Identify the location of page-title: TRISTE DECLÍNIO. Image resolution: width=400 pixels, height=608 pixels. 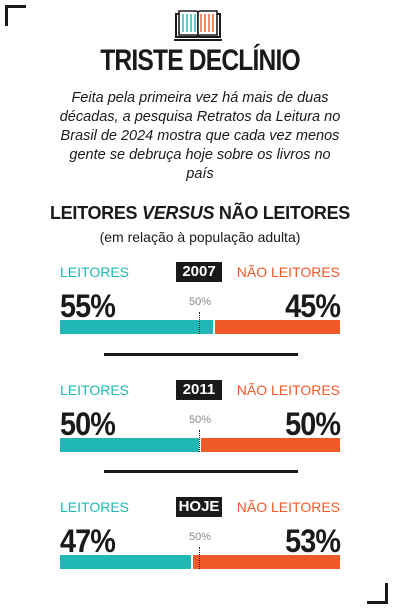
(200, 60).